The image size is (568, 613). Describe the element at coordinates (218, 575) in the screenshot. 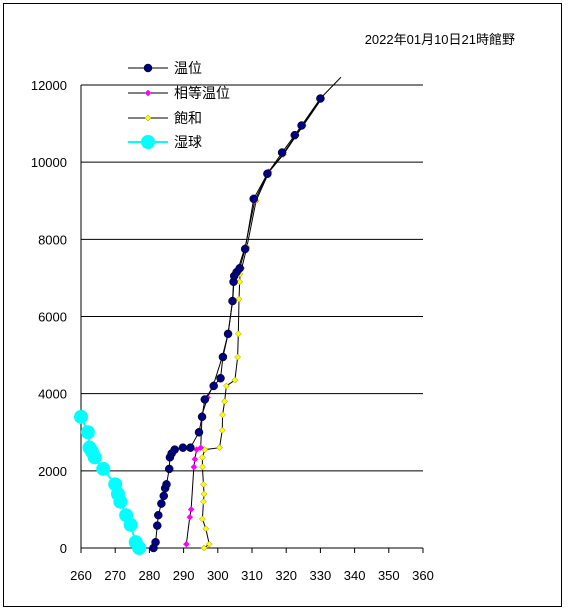

I see `x-tick-label: 300` at that location.